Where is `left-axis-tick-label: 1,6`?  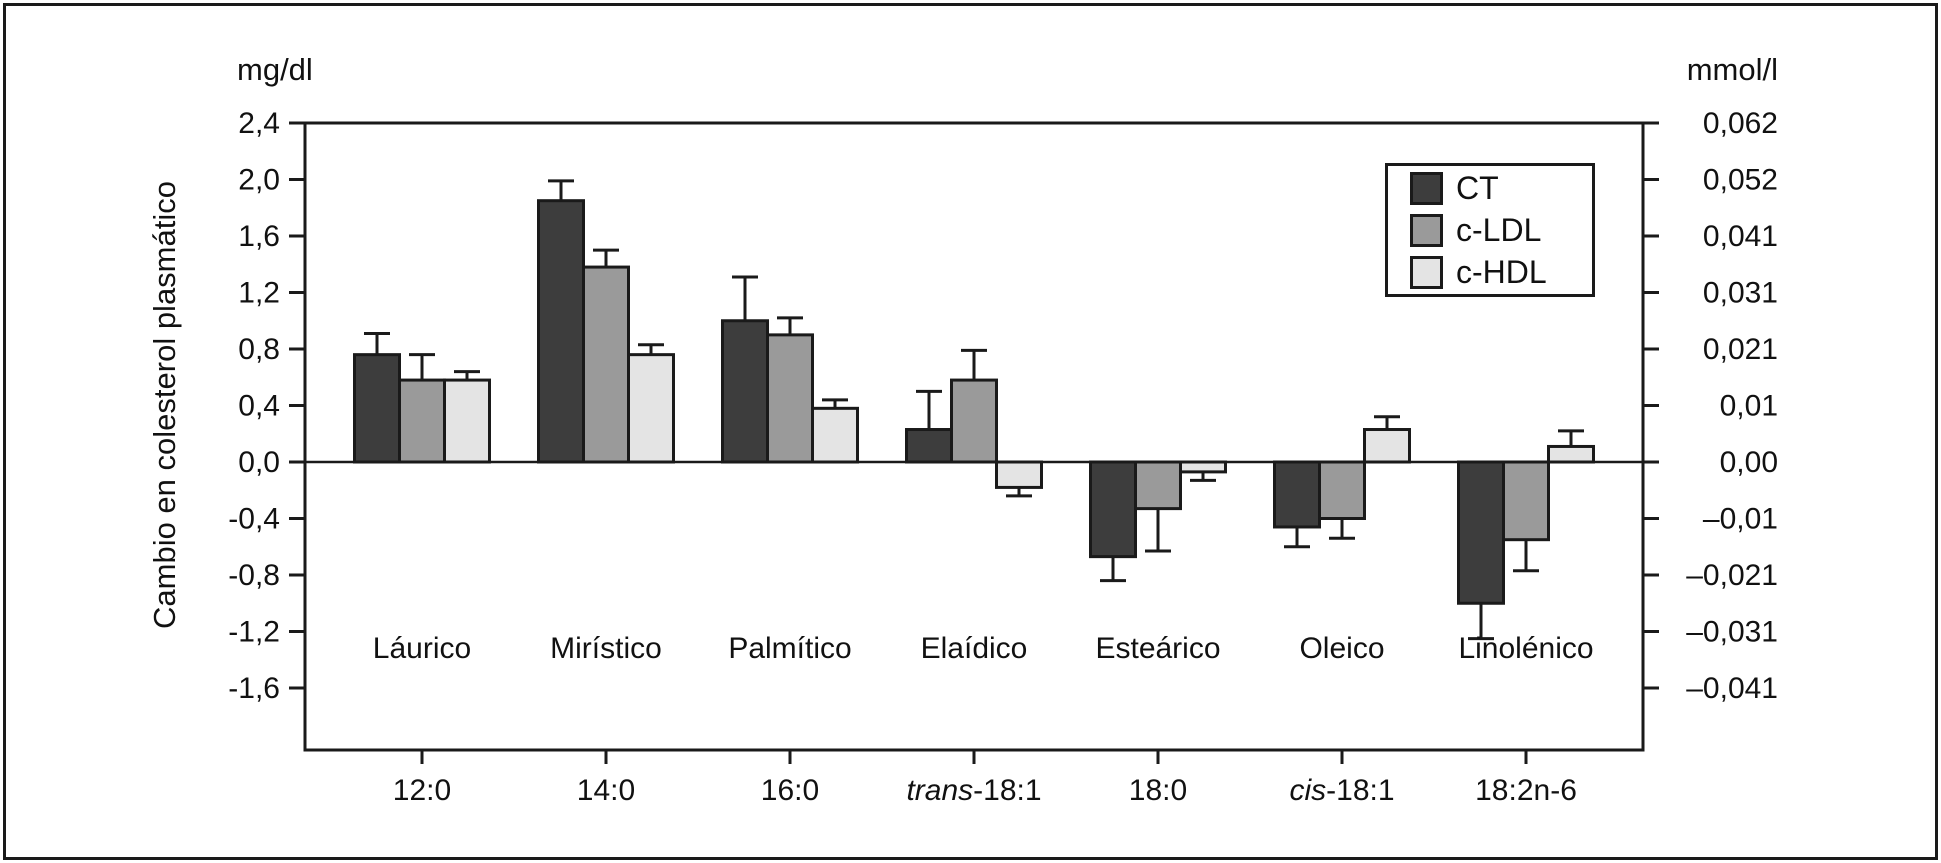
left-axis-tick-label: 1,6 is located at coordinates (259, 236).